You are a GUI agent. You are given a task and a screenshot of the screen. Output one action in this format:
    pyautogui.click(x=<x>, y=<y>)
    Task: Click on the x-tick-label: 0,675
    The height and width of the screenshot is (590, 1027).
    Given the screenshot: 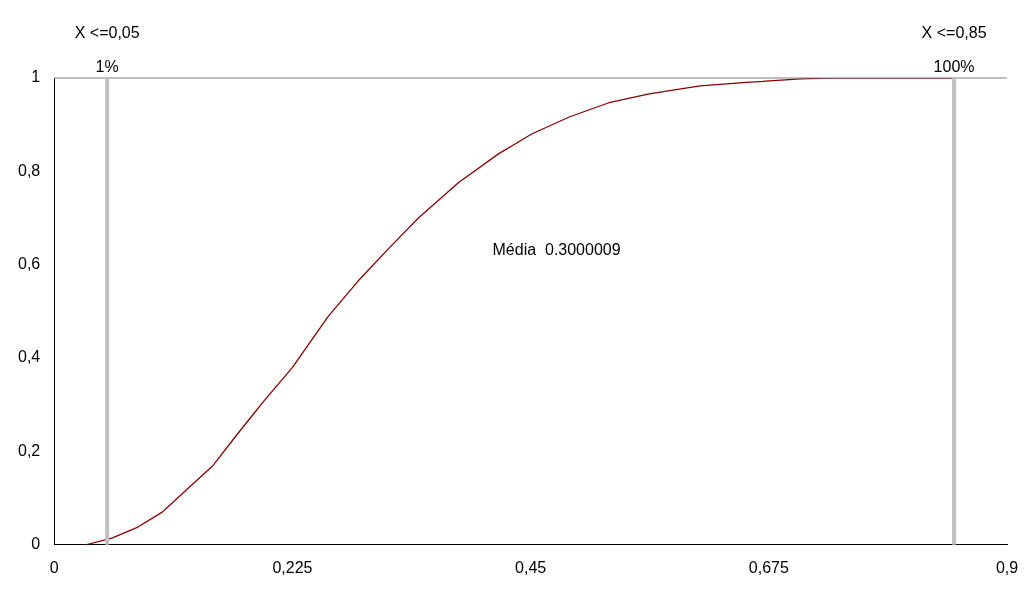 What is the action you would take?
    pyautogui.click(x=768, y=567)
    